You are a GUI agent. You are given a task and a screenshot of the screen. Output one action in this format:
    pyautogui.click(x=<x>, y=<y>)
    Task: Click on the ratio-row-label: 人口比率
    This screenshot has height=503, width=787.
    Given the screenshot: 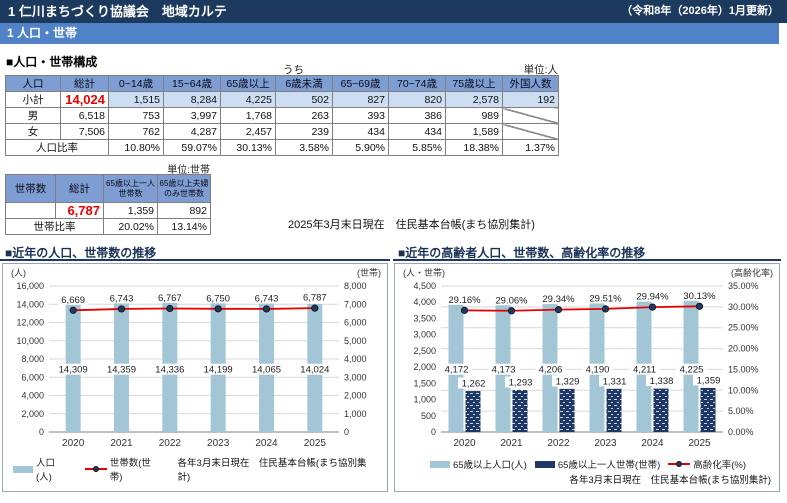 What is the action you would take?
    pyautogui.click(x=57, y=147)
    